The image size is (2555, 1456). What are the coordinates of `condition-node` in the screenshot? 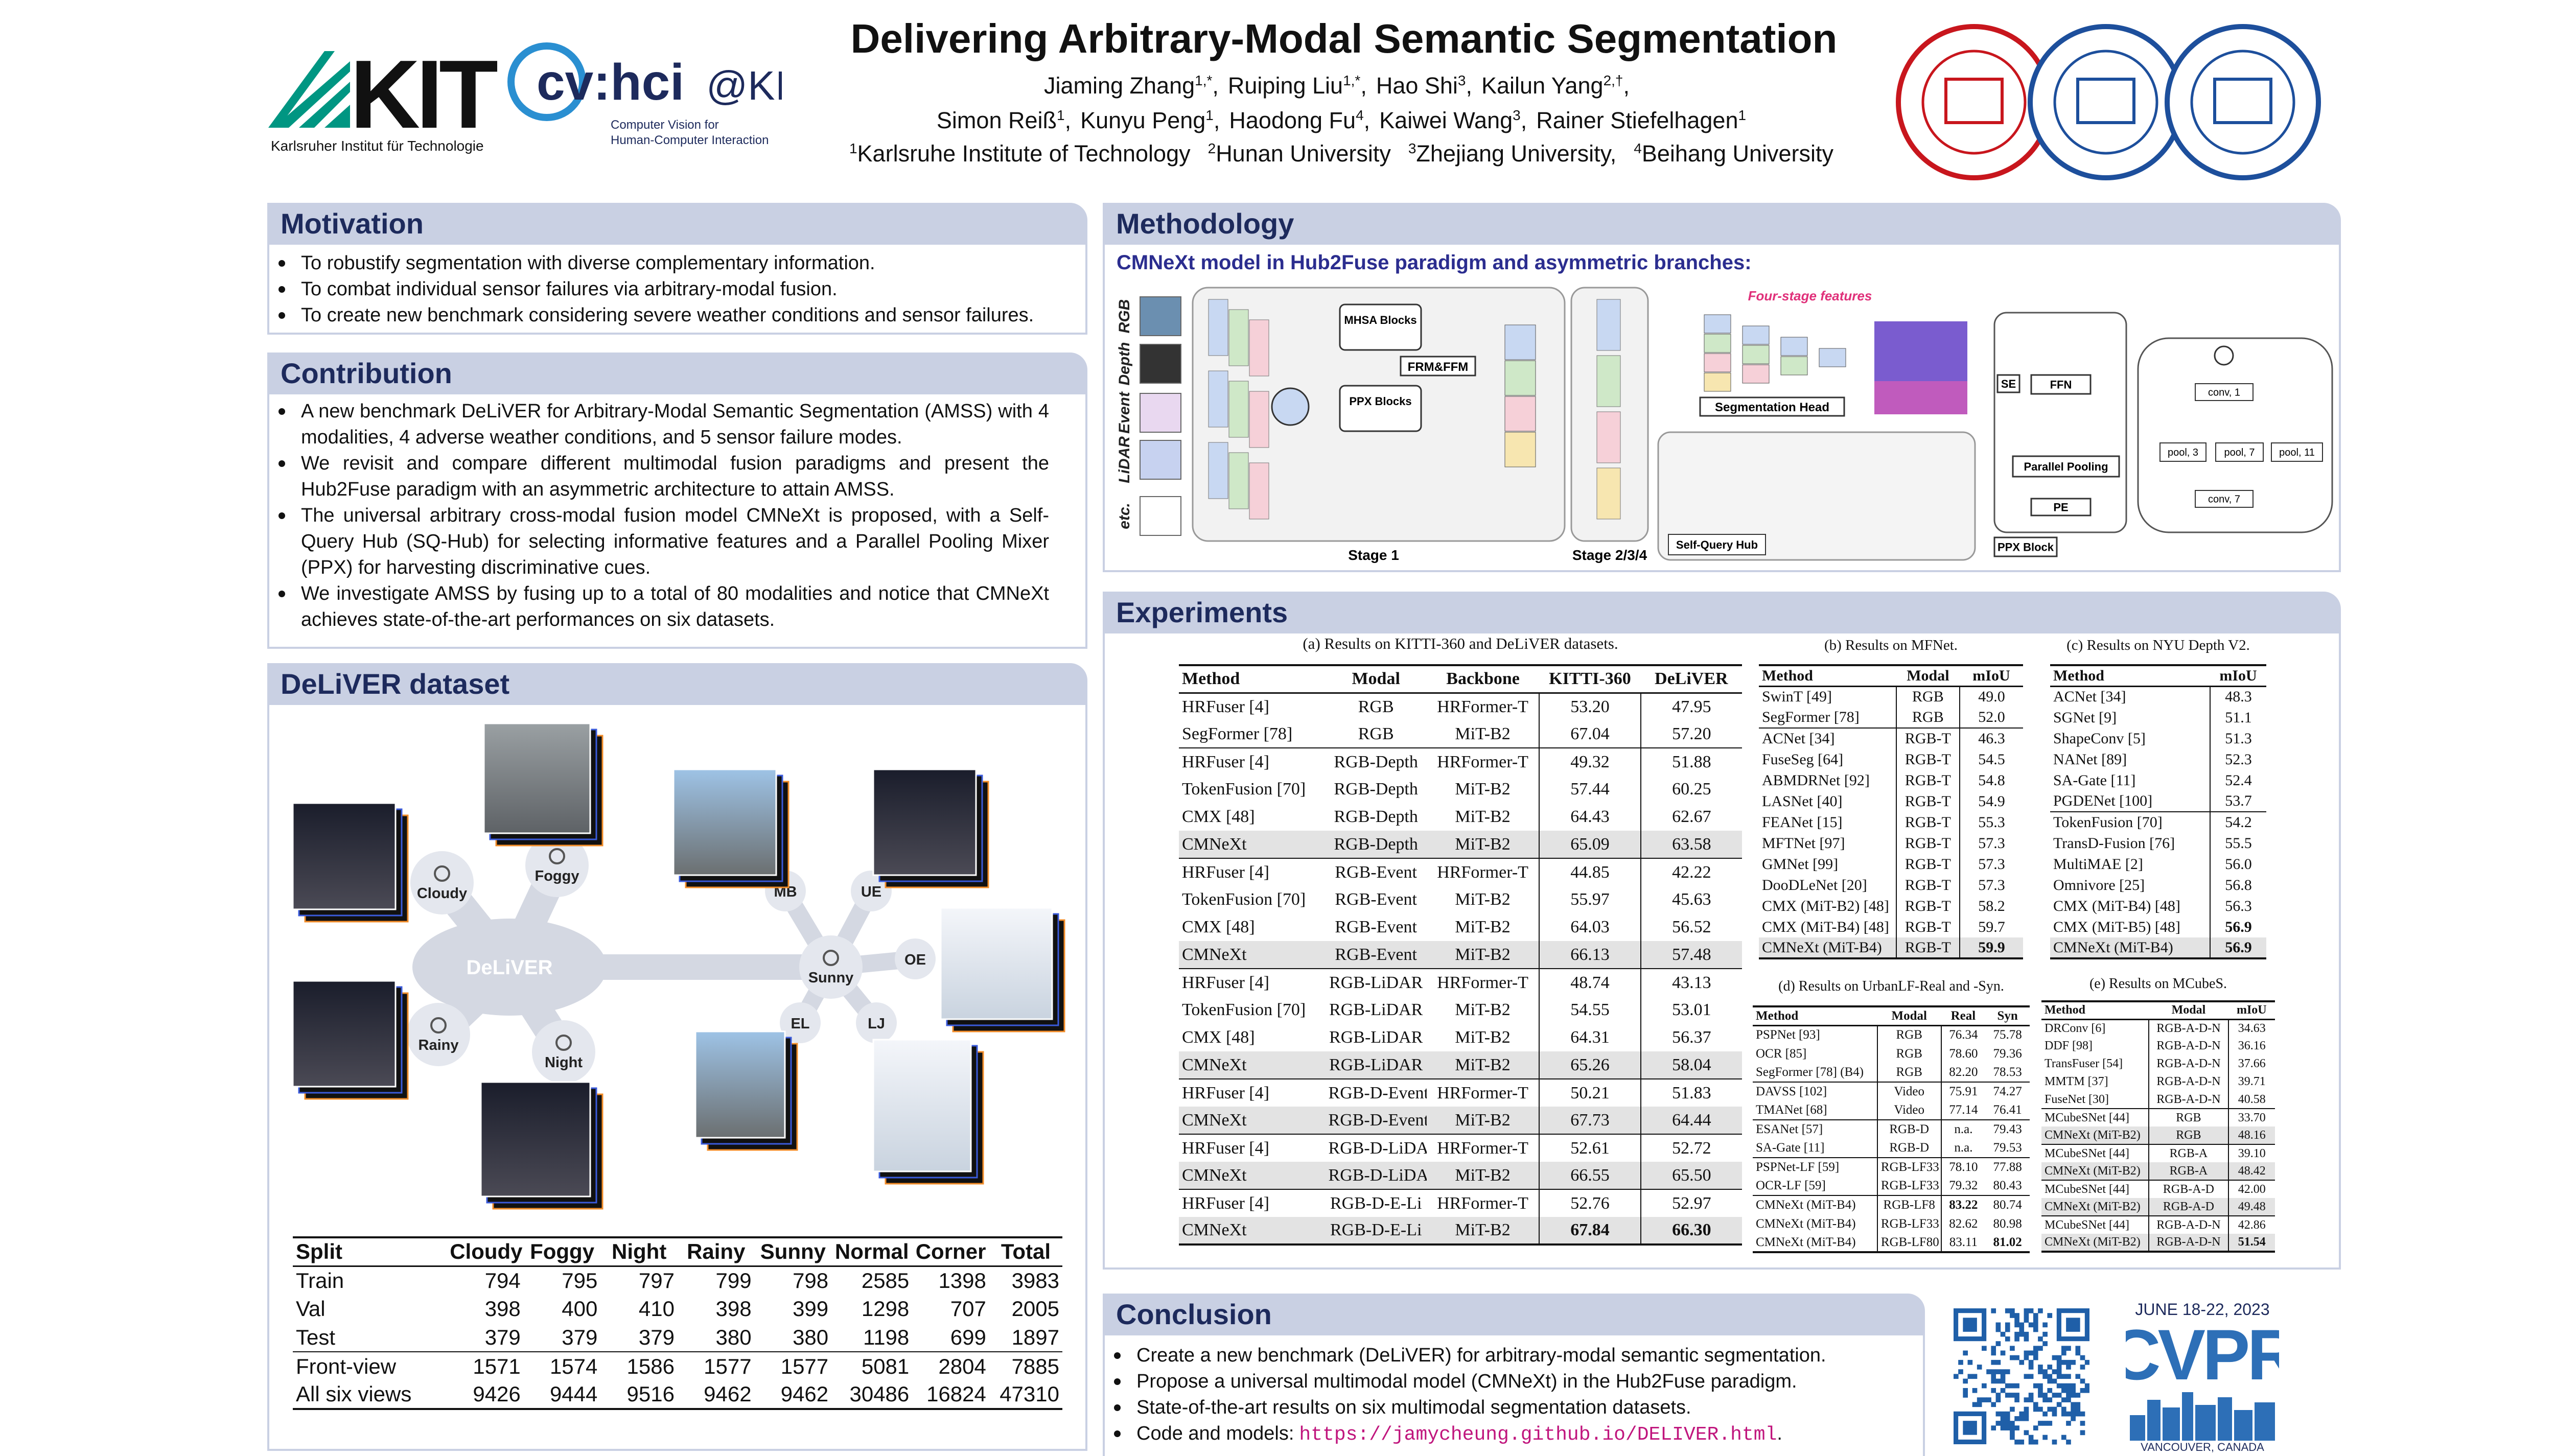 It's located at (557, 865).